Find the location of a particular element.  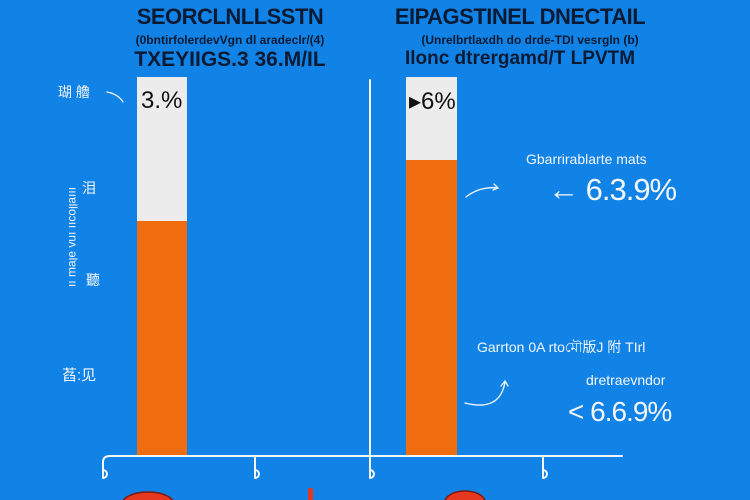

bar-left-label: 3.% is located at coordinates (162, 100).